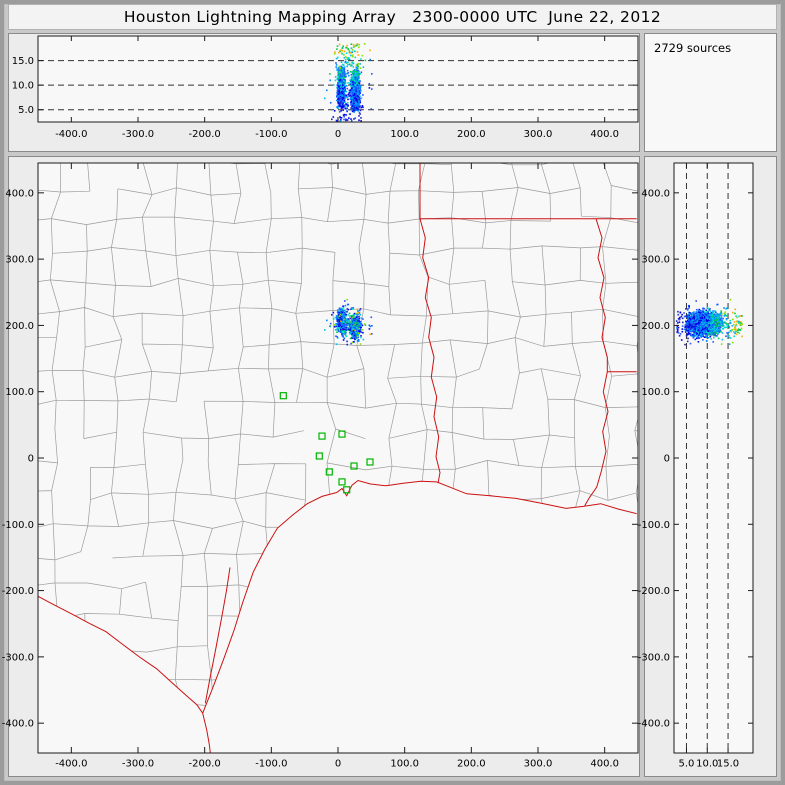 This screenshot has height=785, width=785. What do you see at coordinates (710, 92) in the screenshot?
I see `sources-panel-box: 2729 sources` at bounding box center [710, 92].